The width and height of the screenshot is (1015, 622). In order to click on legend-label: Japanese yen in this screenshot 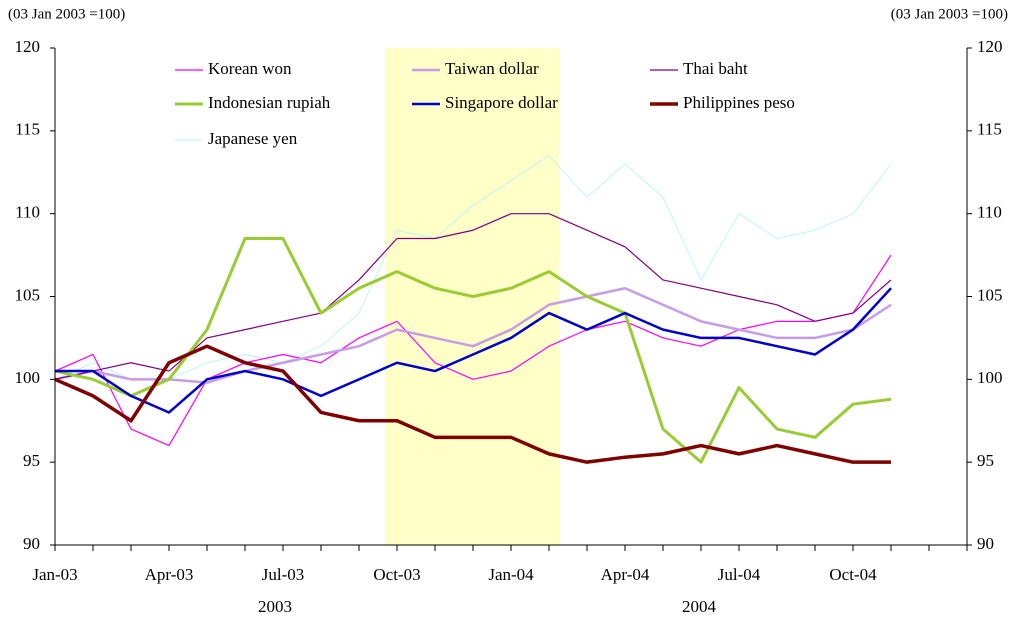, I will do `click(253, 138)`.